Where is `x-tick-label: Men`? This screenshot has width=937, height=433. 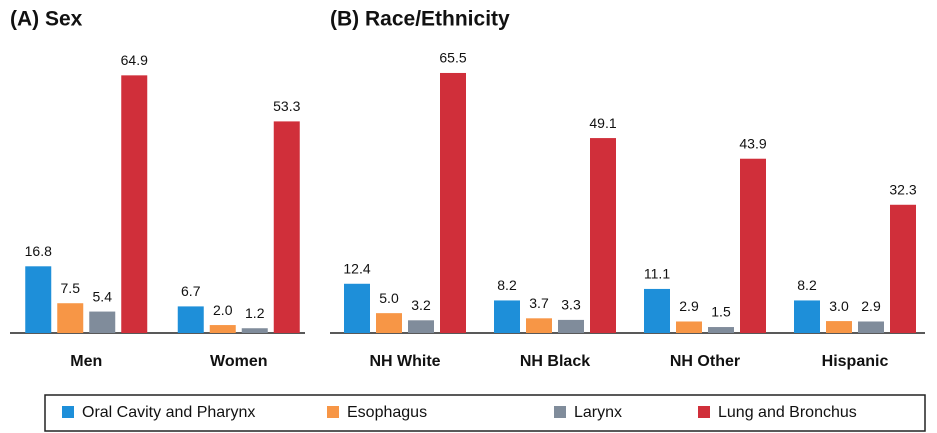
x-tick-label: Men is located at coordinates (86, 361).